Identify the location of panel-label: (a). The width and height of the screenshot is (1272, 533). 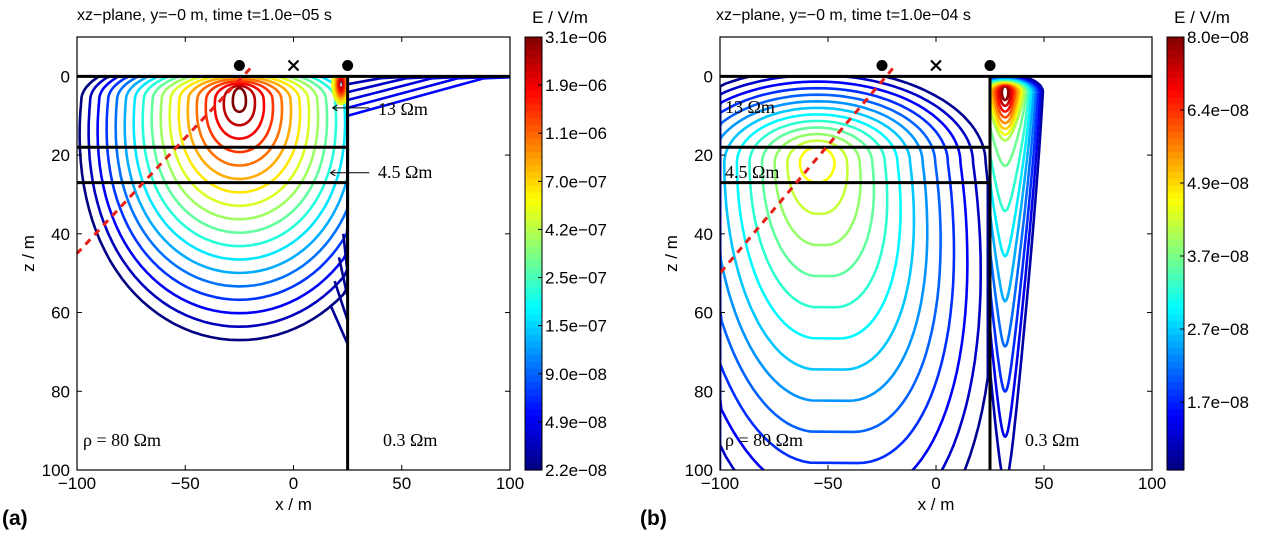
(15, 518).